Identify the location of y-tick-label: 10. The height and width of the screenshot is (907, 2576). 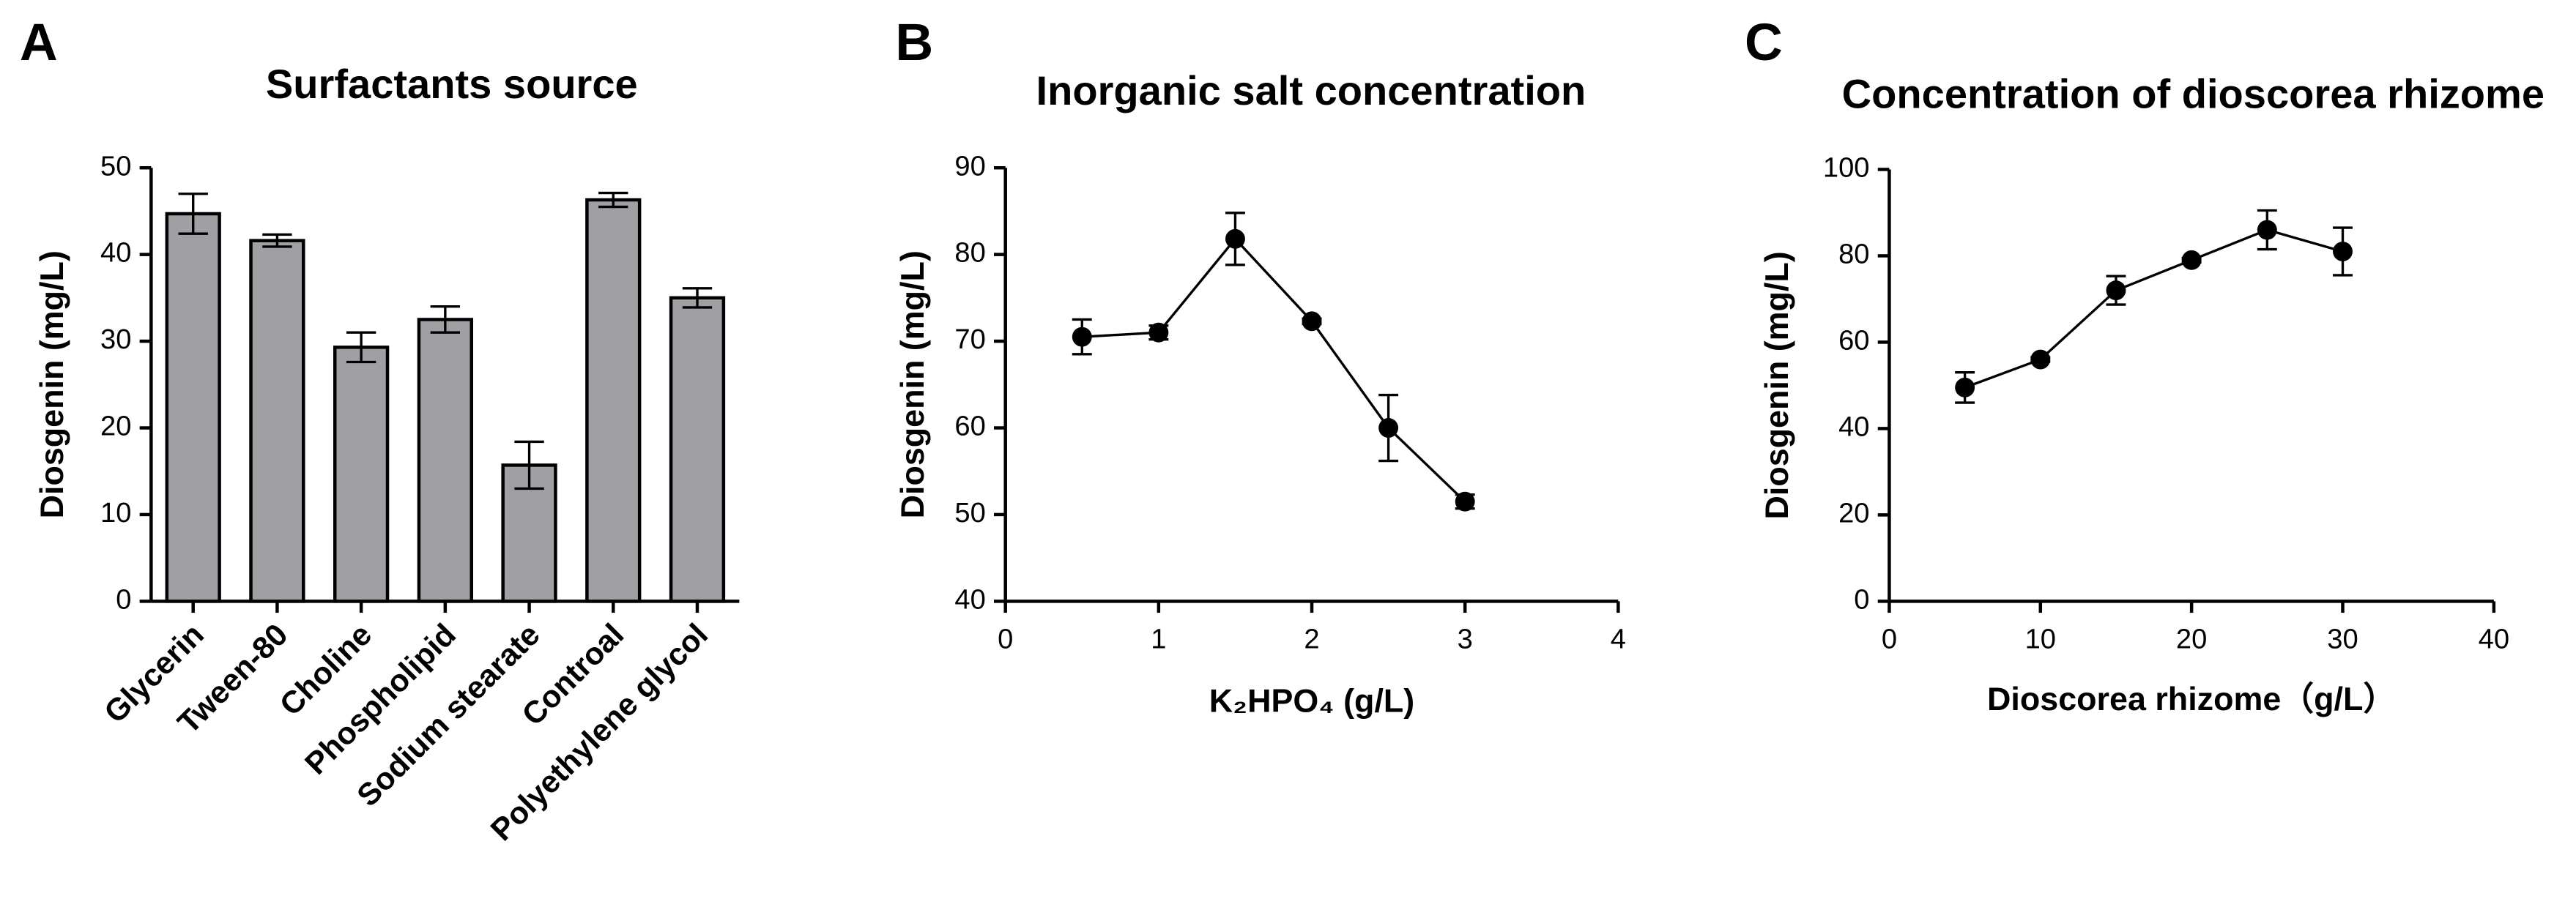
(115, 513).